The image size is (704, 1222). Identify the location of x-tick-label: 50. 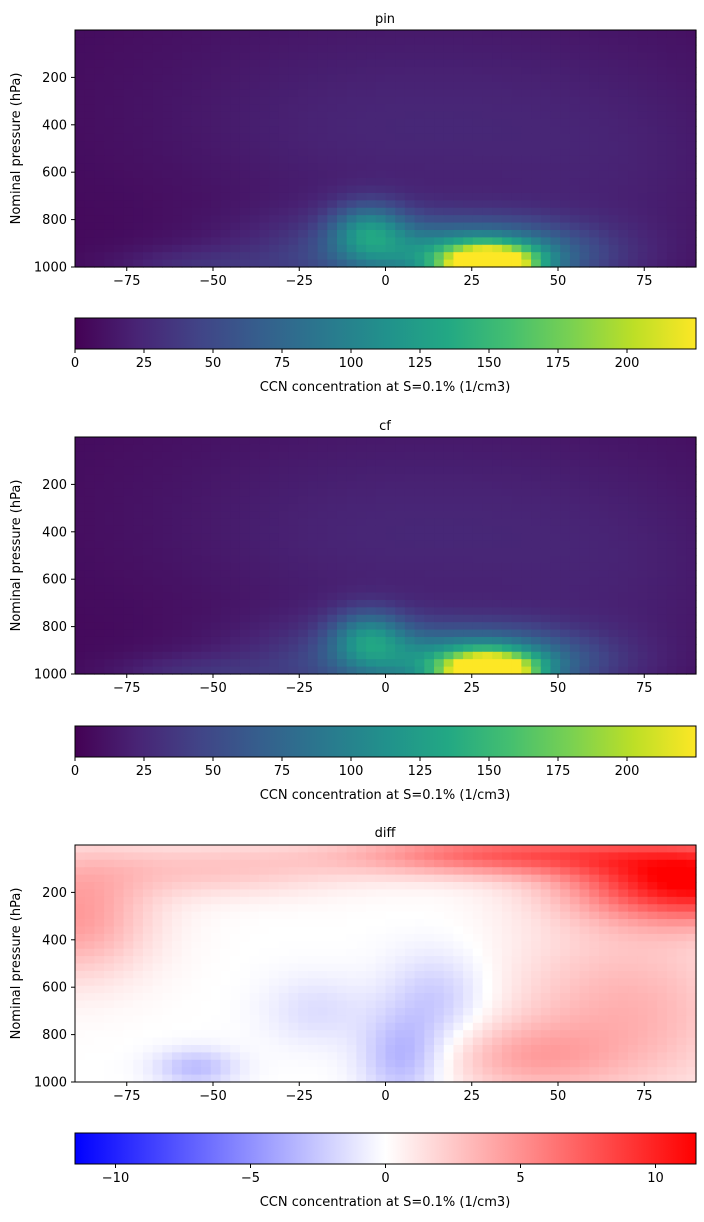
(558, 281).